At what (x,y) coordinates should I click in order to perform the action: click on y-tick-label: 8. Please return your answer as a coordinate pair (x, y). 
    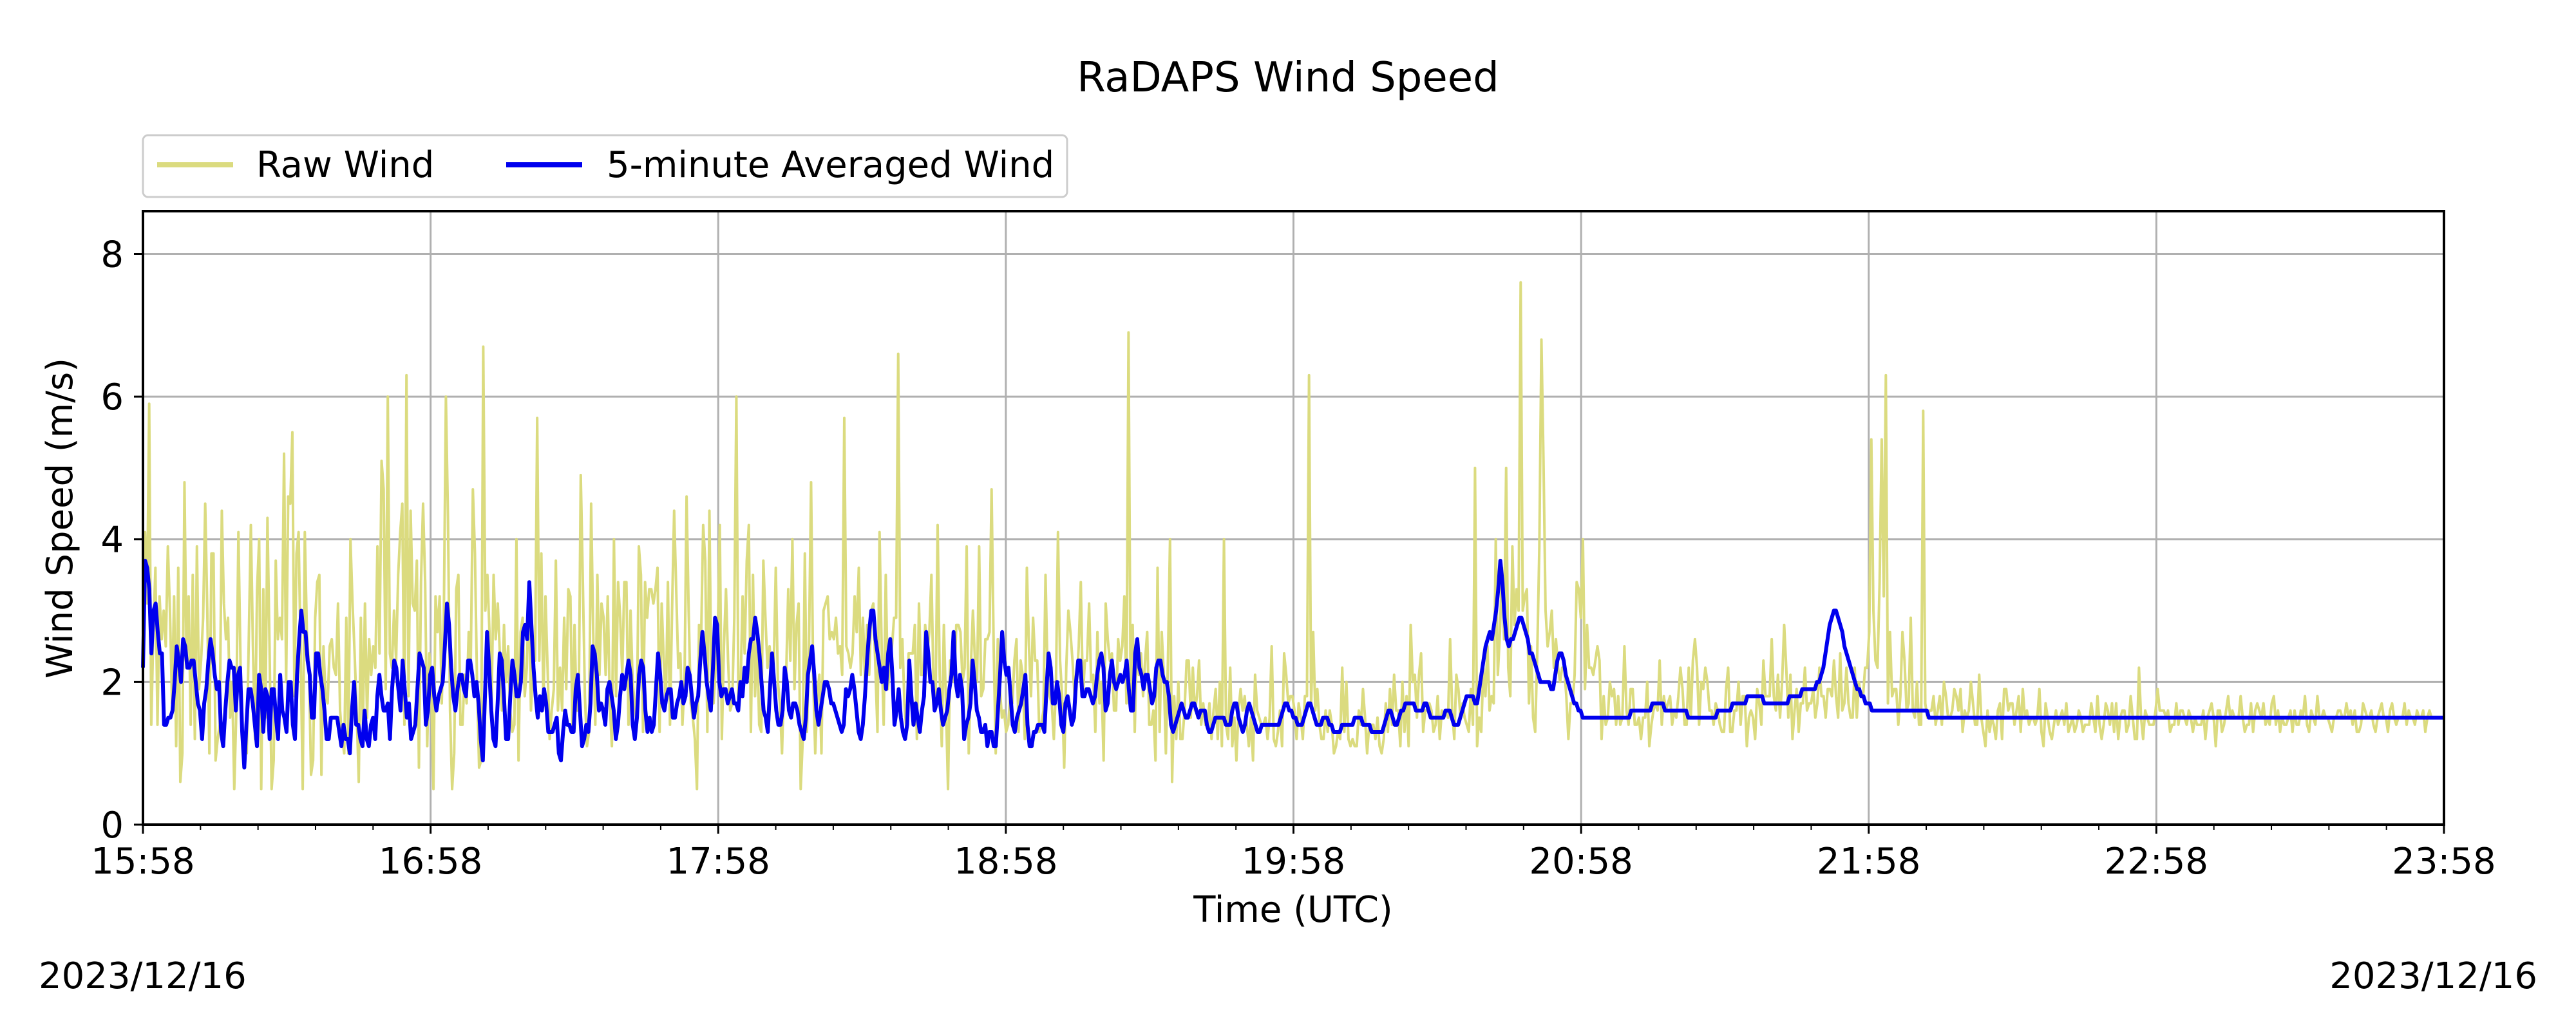
    Looking at the image, I should click on (112, 255).